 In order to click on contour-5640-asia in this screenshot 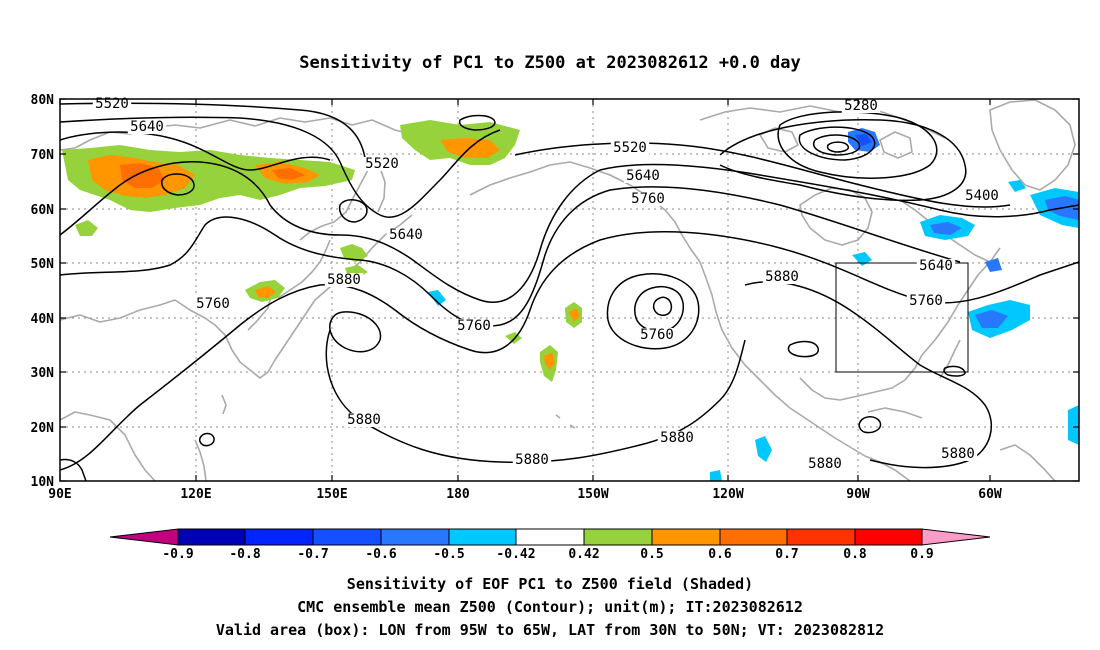, I will do `click(280, 167)`.